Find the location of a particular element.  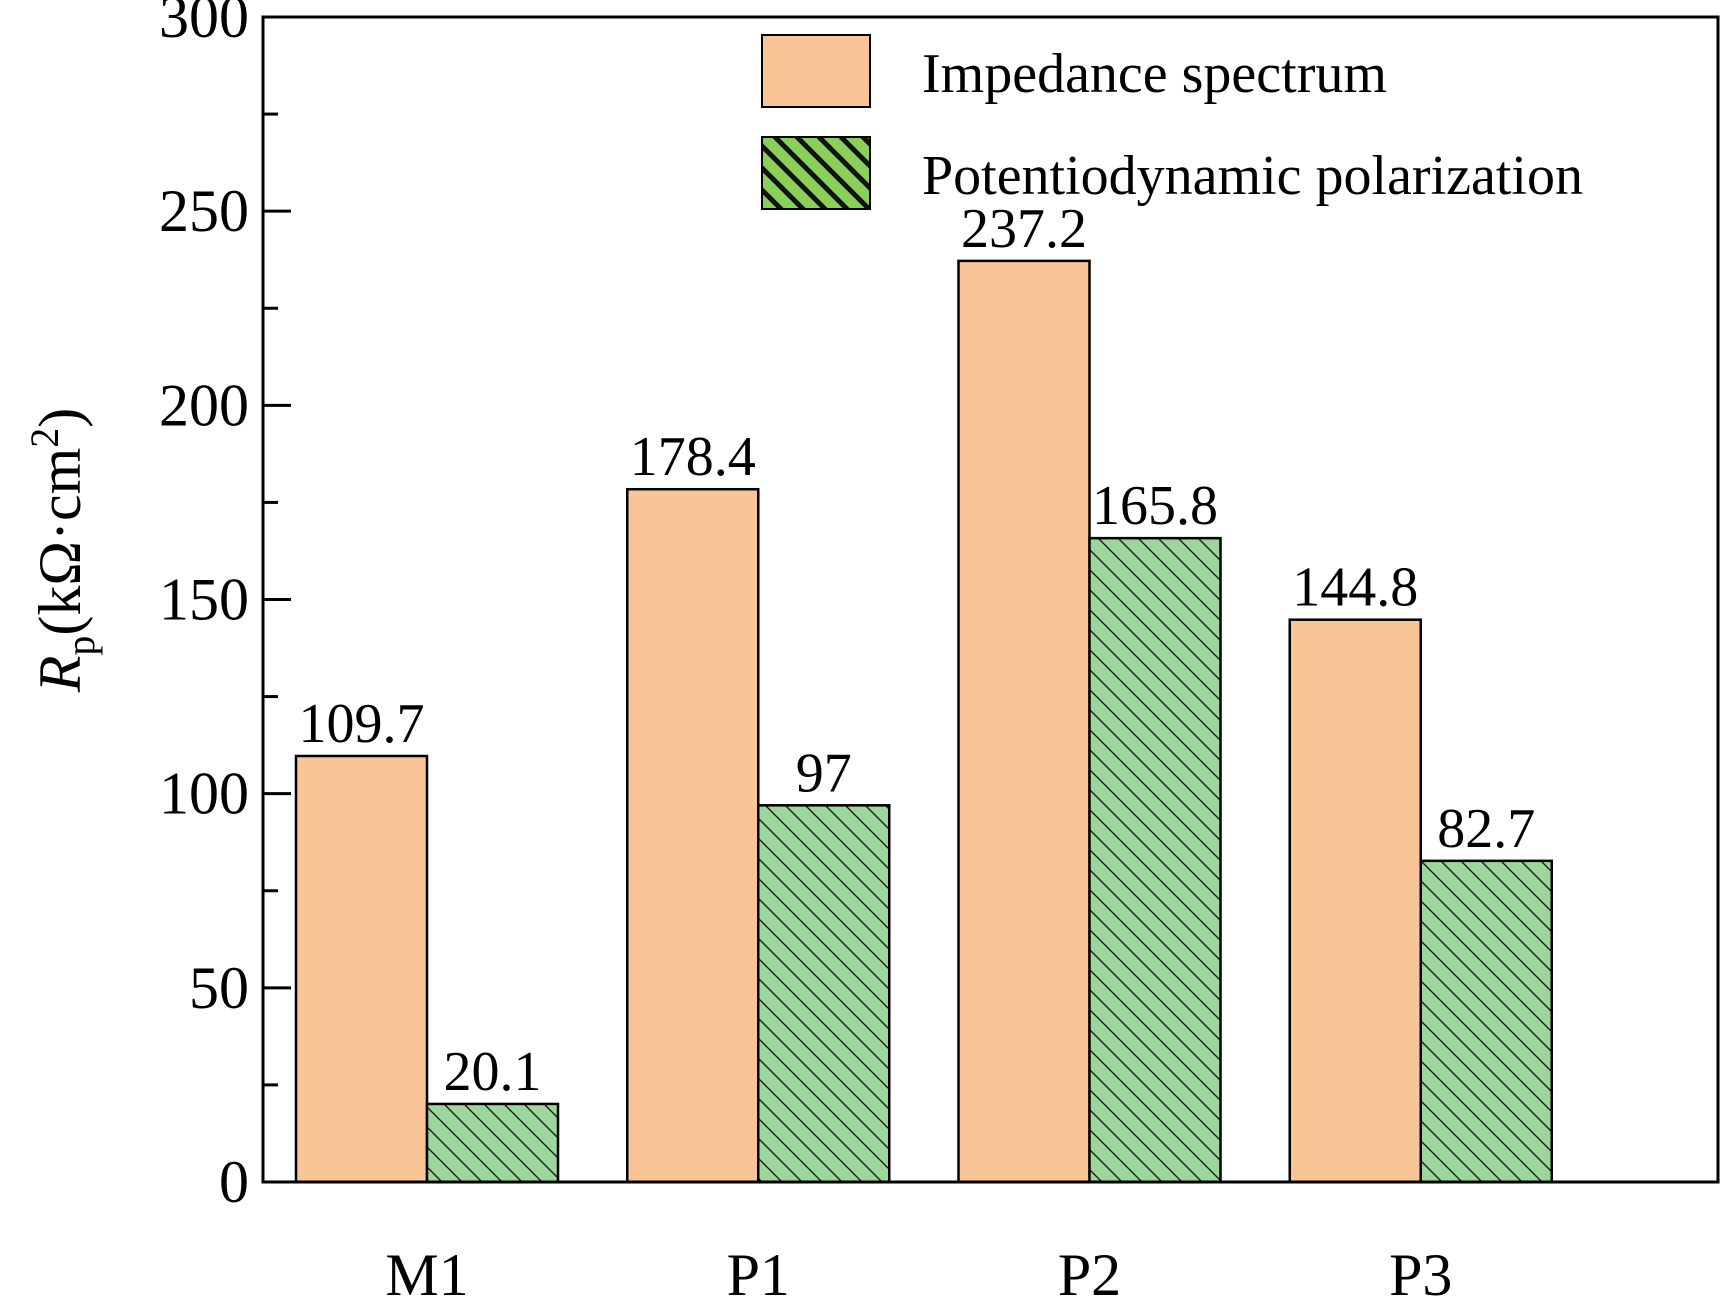

bar-p2-polarization is located at coordinates (1155, 860).